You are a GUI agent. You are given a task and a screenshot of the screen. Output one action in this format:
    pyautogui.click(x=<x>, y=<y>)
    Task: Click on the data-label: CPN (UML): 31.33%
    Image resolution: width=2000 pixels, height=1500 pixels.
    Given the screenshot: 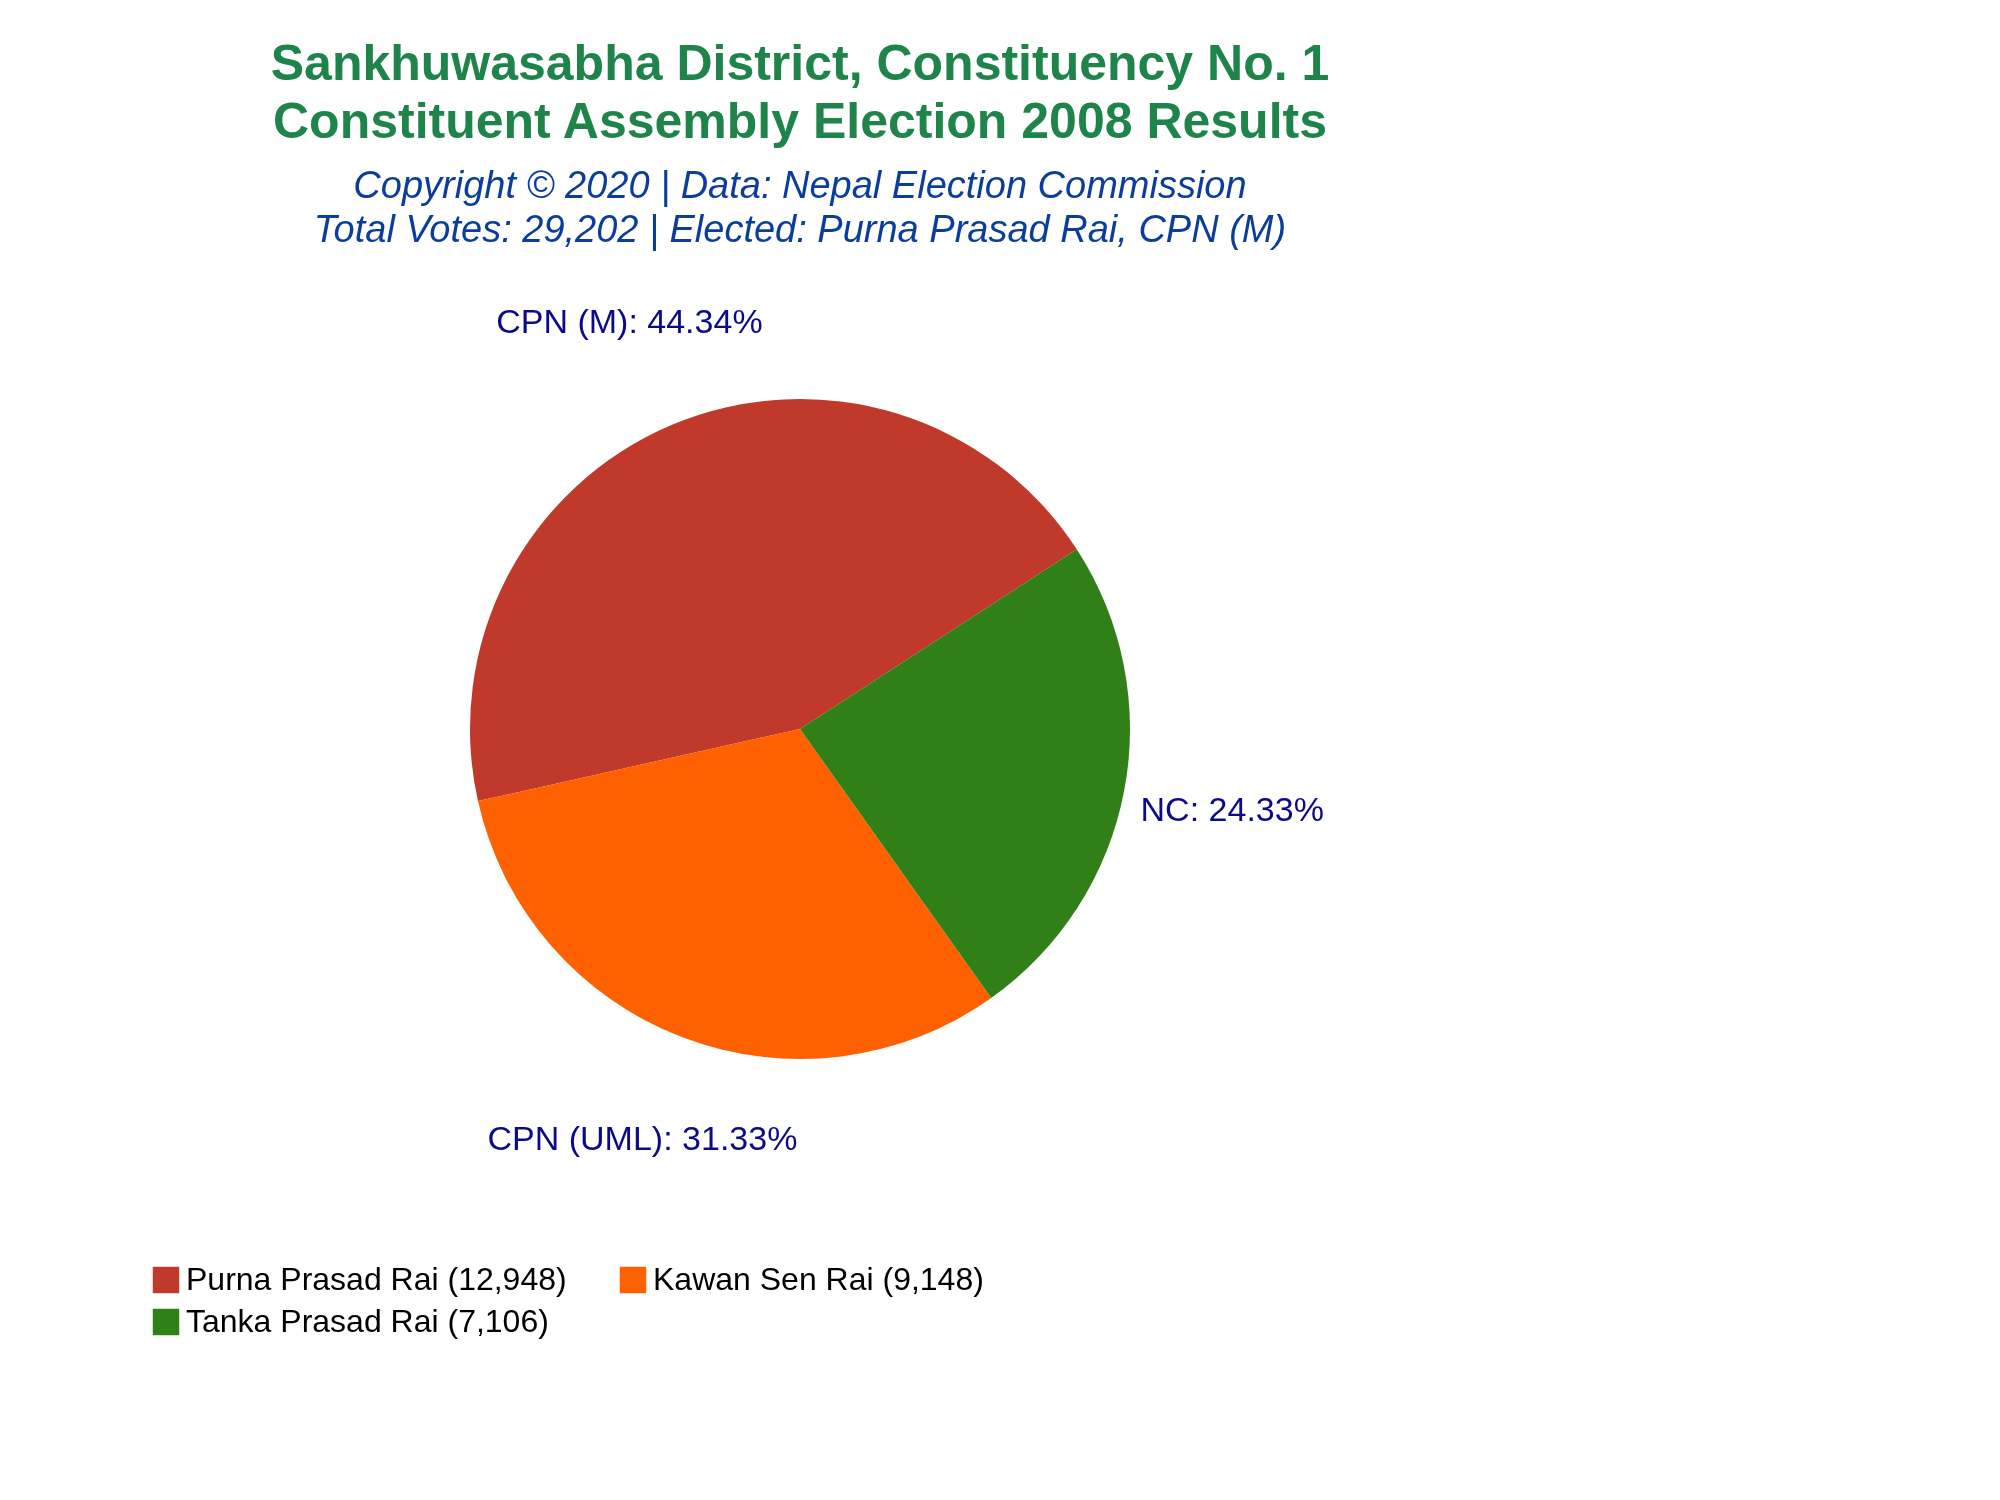 What is the action you would take?
    pyautogui.click(x=642, y=1137)
    